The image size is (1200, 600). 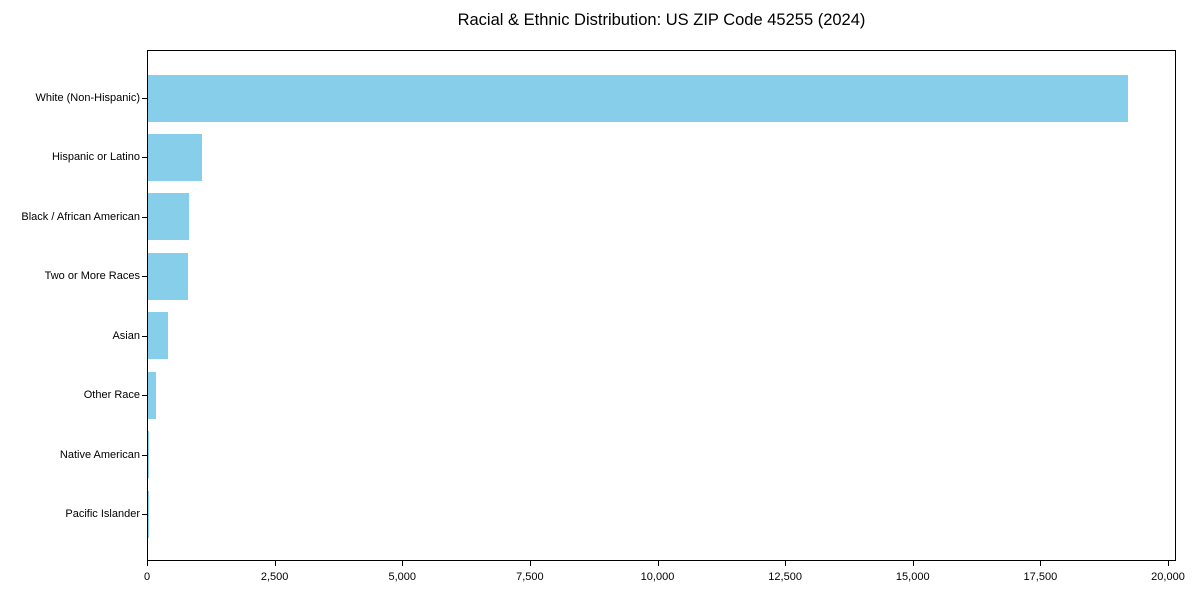 What do you see at coordinates (168, 276) in the screenshot?
I see `bar-two-or-more-races` at bounding box center [168, 276].